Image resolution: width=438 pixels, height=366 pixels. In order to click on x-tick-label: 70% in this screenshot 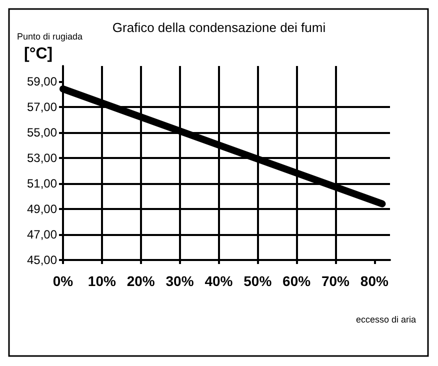, I will do `click(335, 281)`.